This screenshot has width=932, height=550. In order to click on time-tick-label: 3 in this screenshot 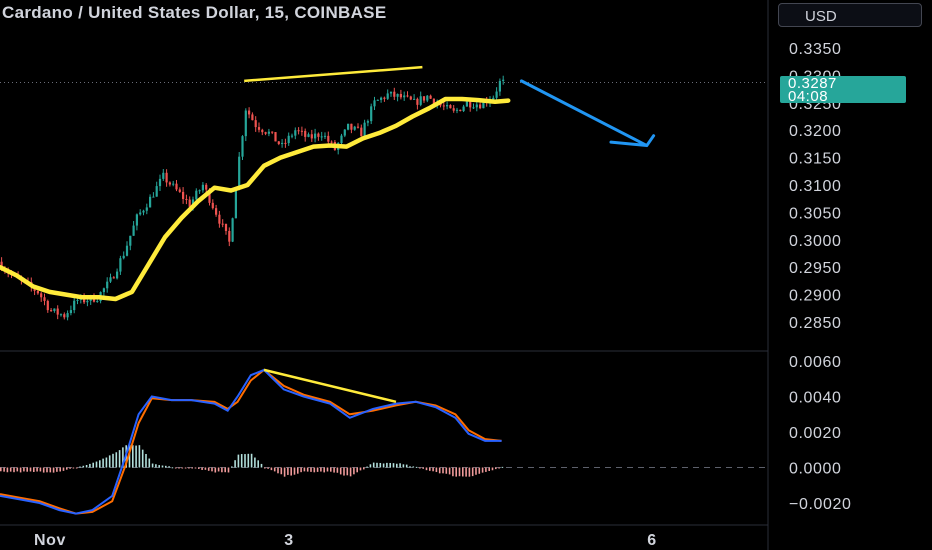, I will do `click(289, 540)`.